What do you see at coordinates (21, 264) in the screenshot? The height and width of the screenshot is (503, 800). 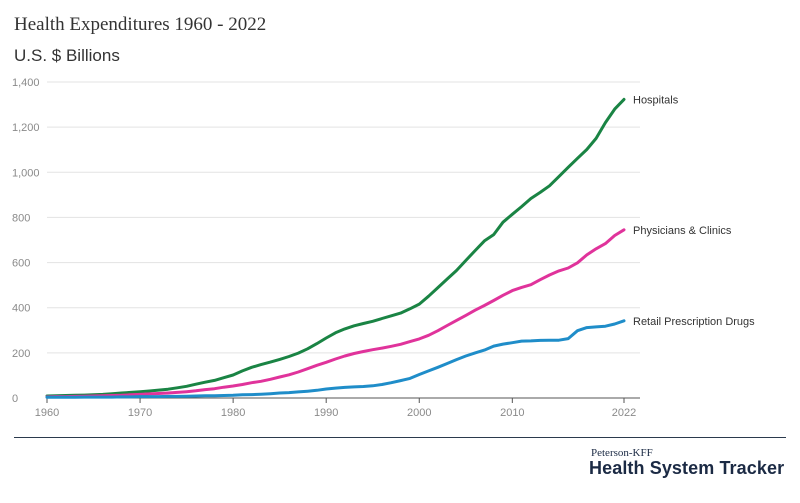 I see `y-tick-label: 600` at bounding box center [21, 264].